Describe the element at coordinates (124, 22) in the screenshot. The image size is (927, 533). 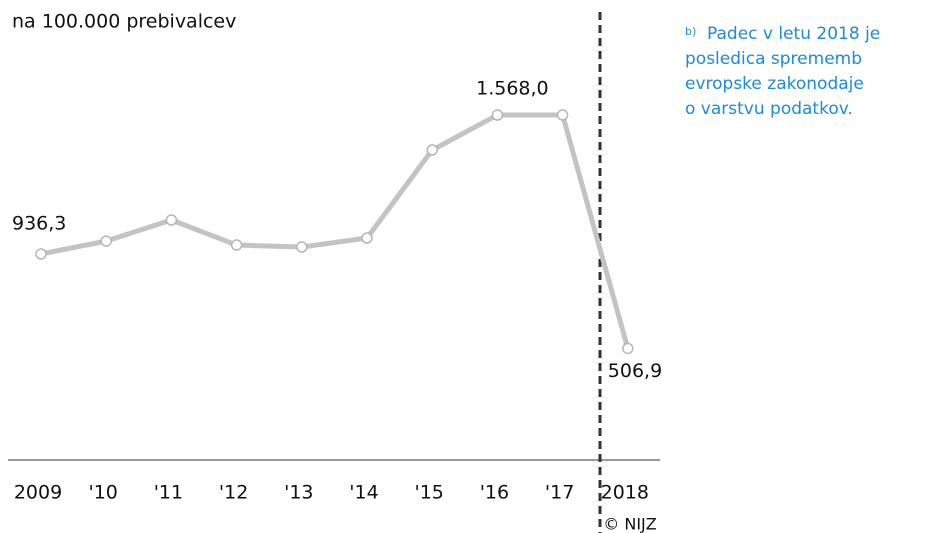
I see `unit-label: na 100.000 prebivalcev` at that location.